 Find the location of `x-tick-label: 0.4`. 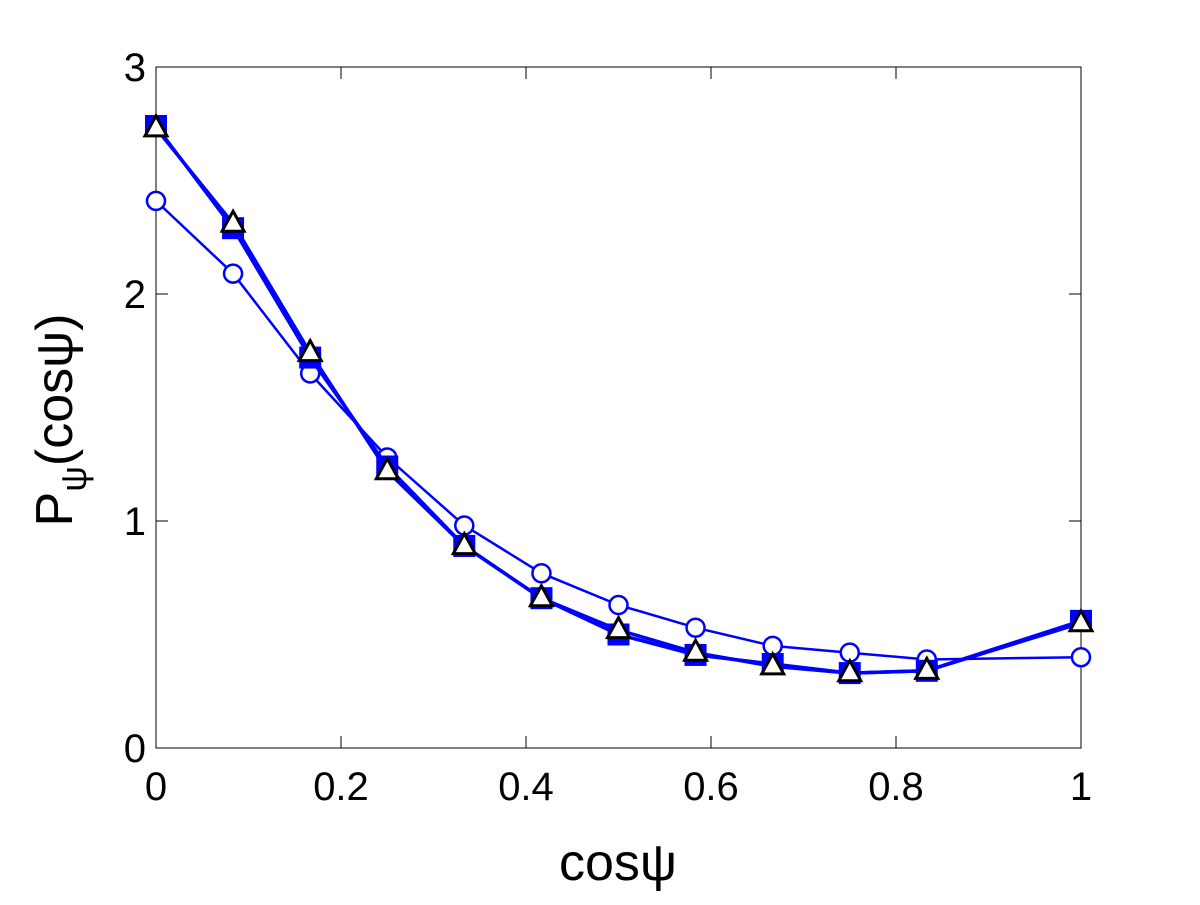

x-tick-label: 0.4 is located at coordinates (526, 787).